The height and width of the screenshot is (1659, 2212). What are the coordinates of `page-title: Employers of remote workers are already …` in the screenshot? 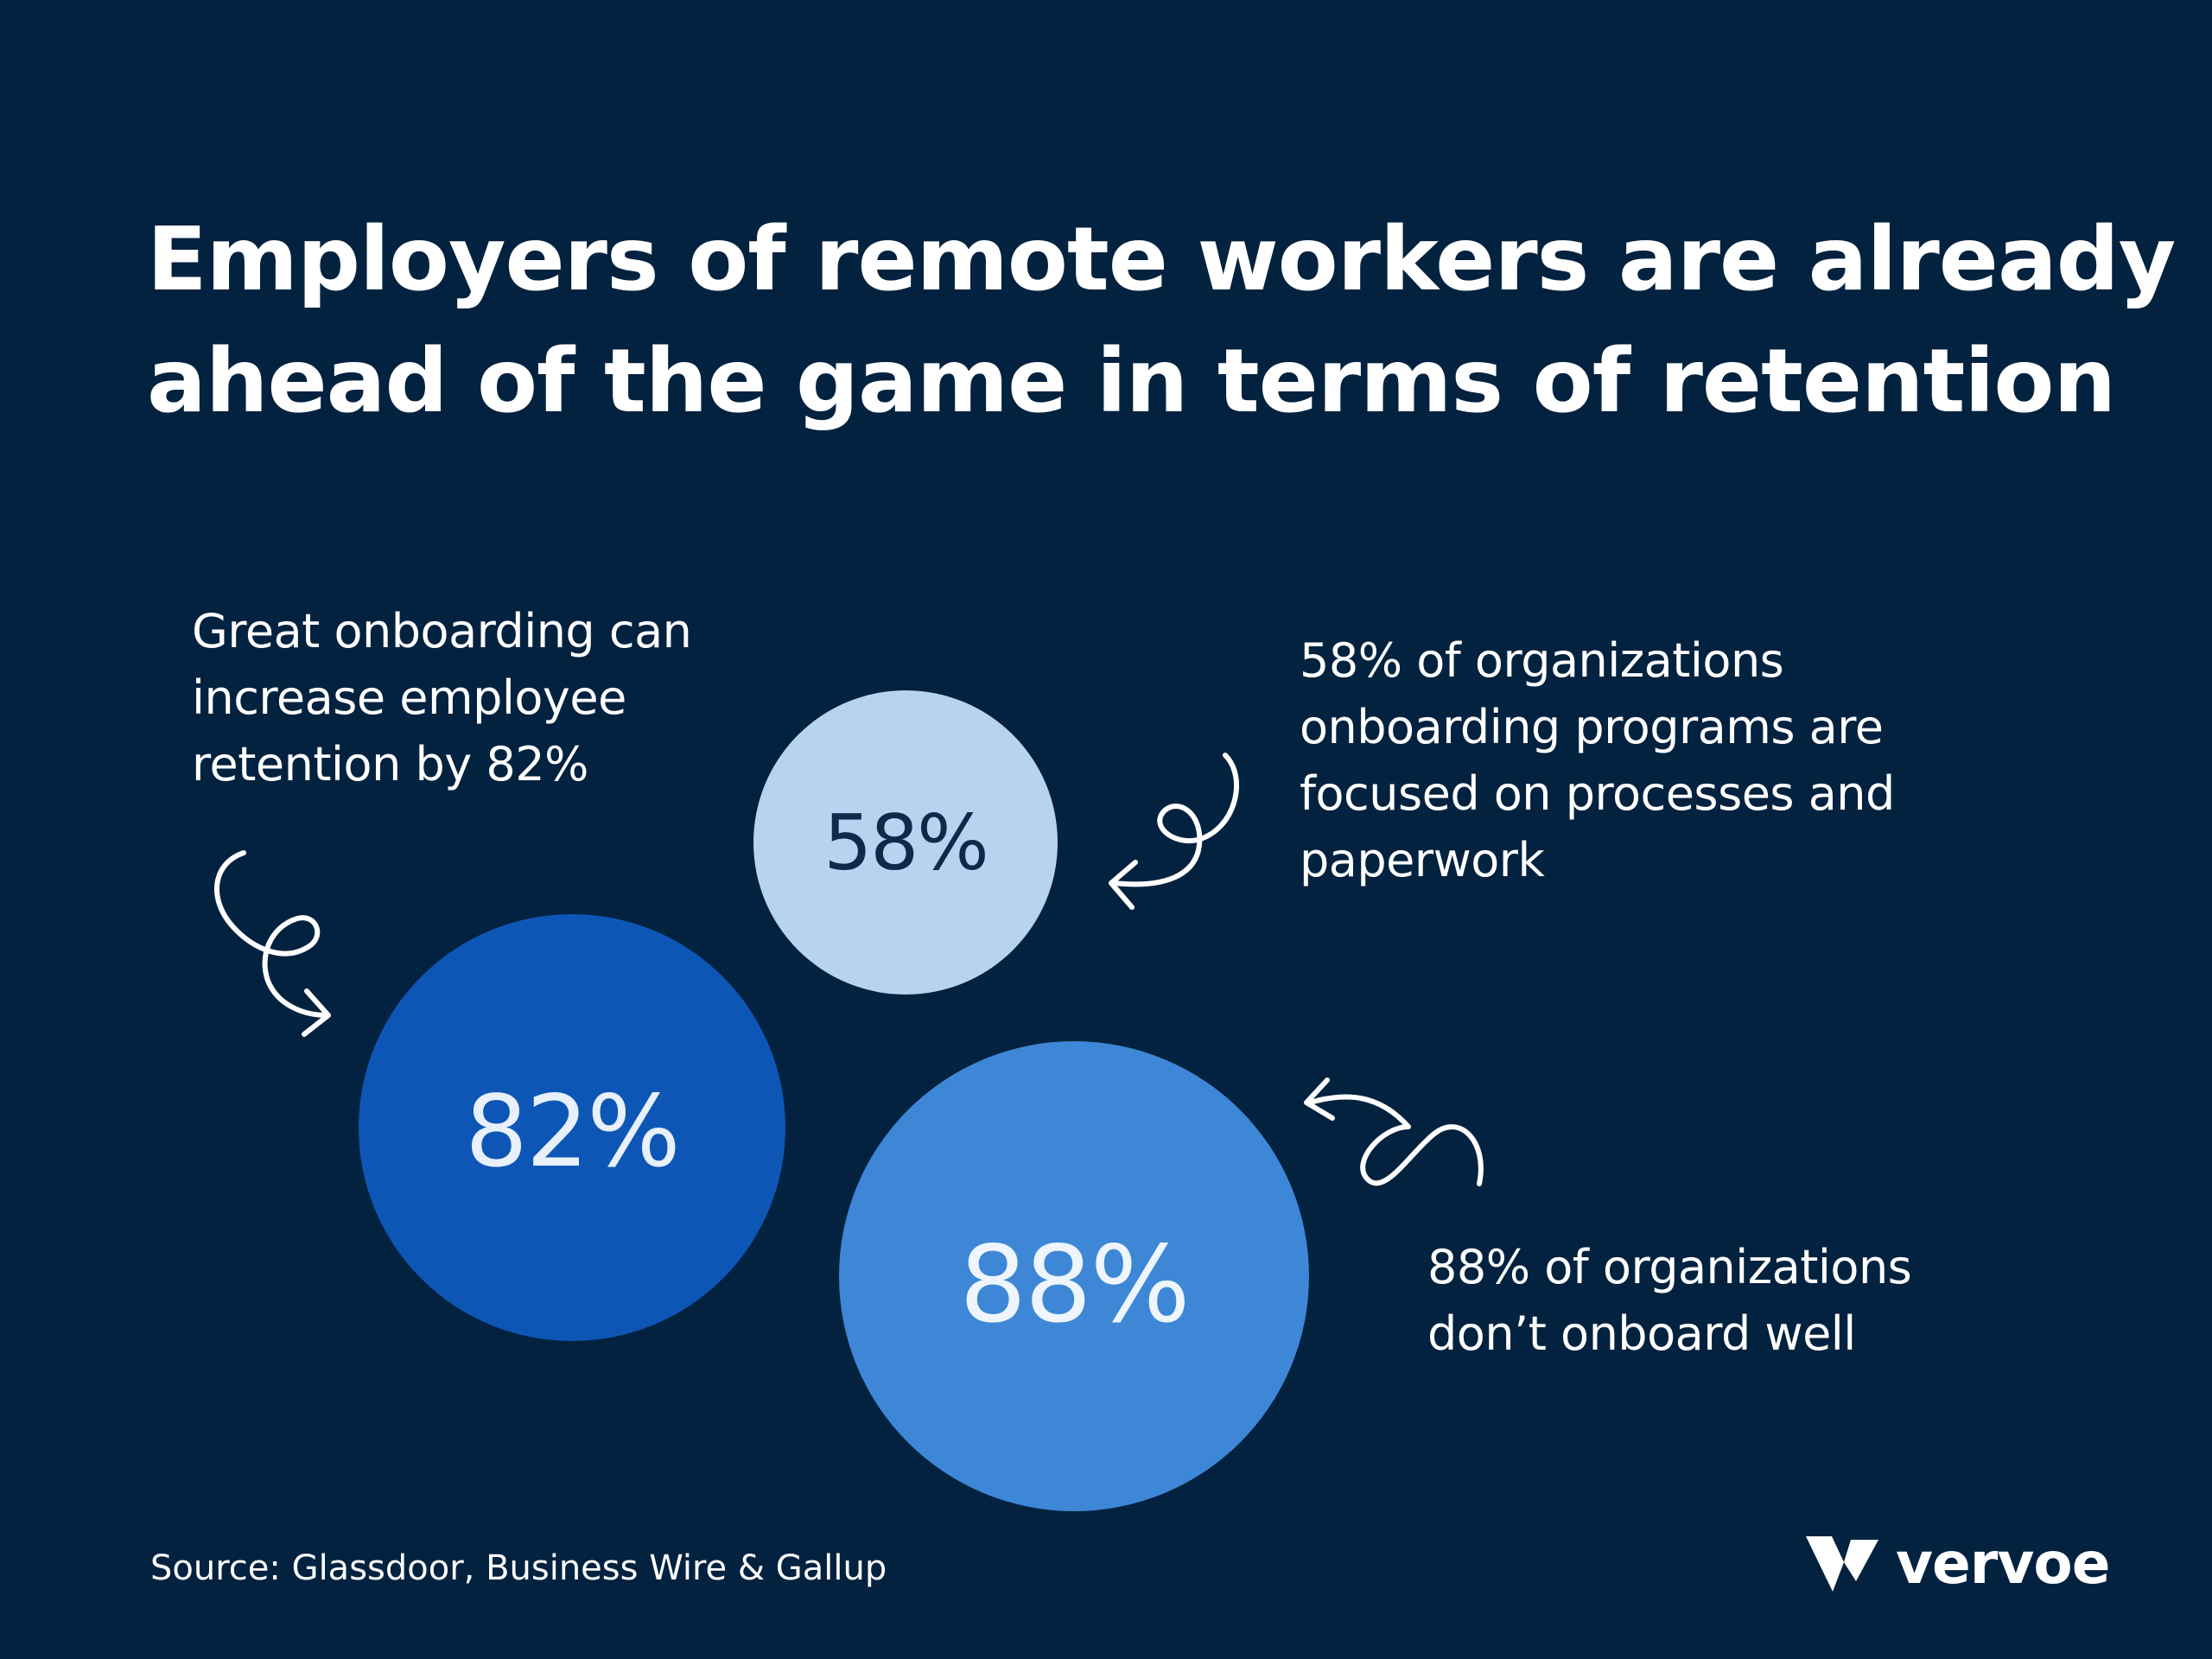 It's located at (1161, 320).